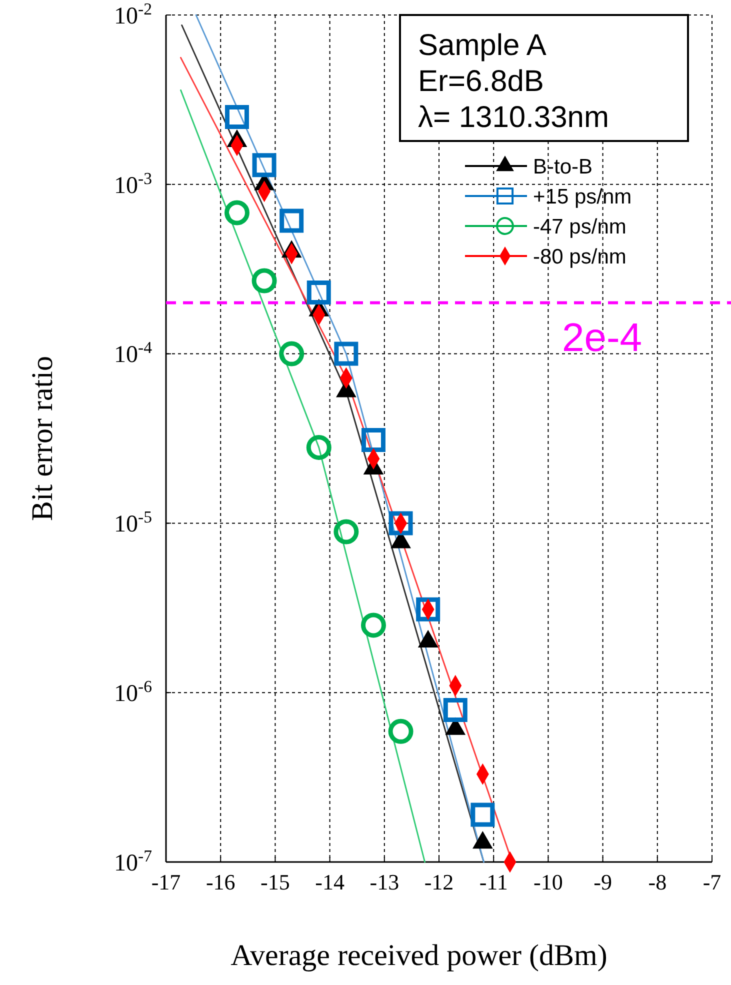 The width and height of the screenshot is (731, 985). What do you see at coordinates (482, 45) in the screenshot?
I see `annotation: Sample A` at bounding box center [482, 45].